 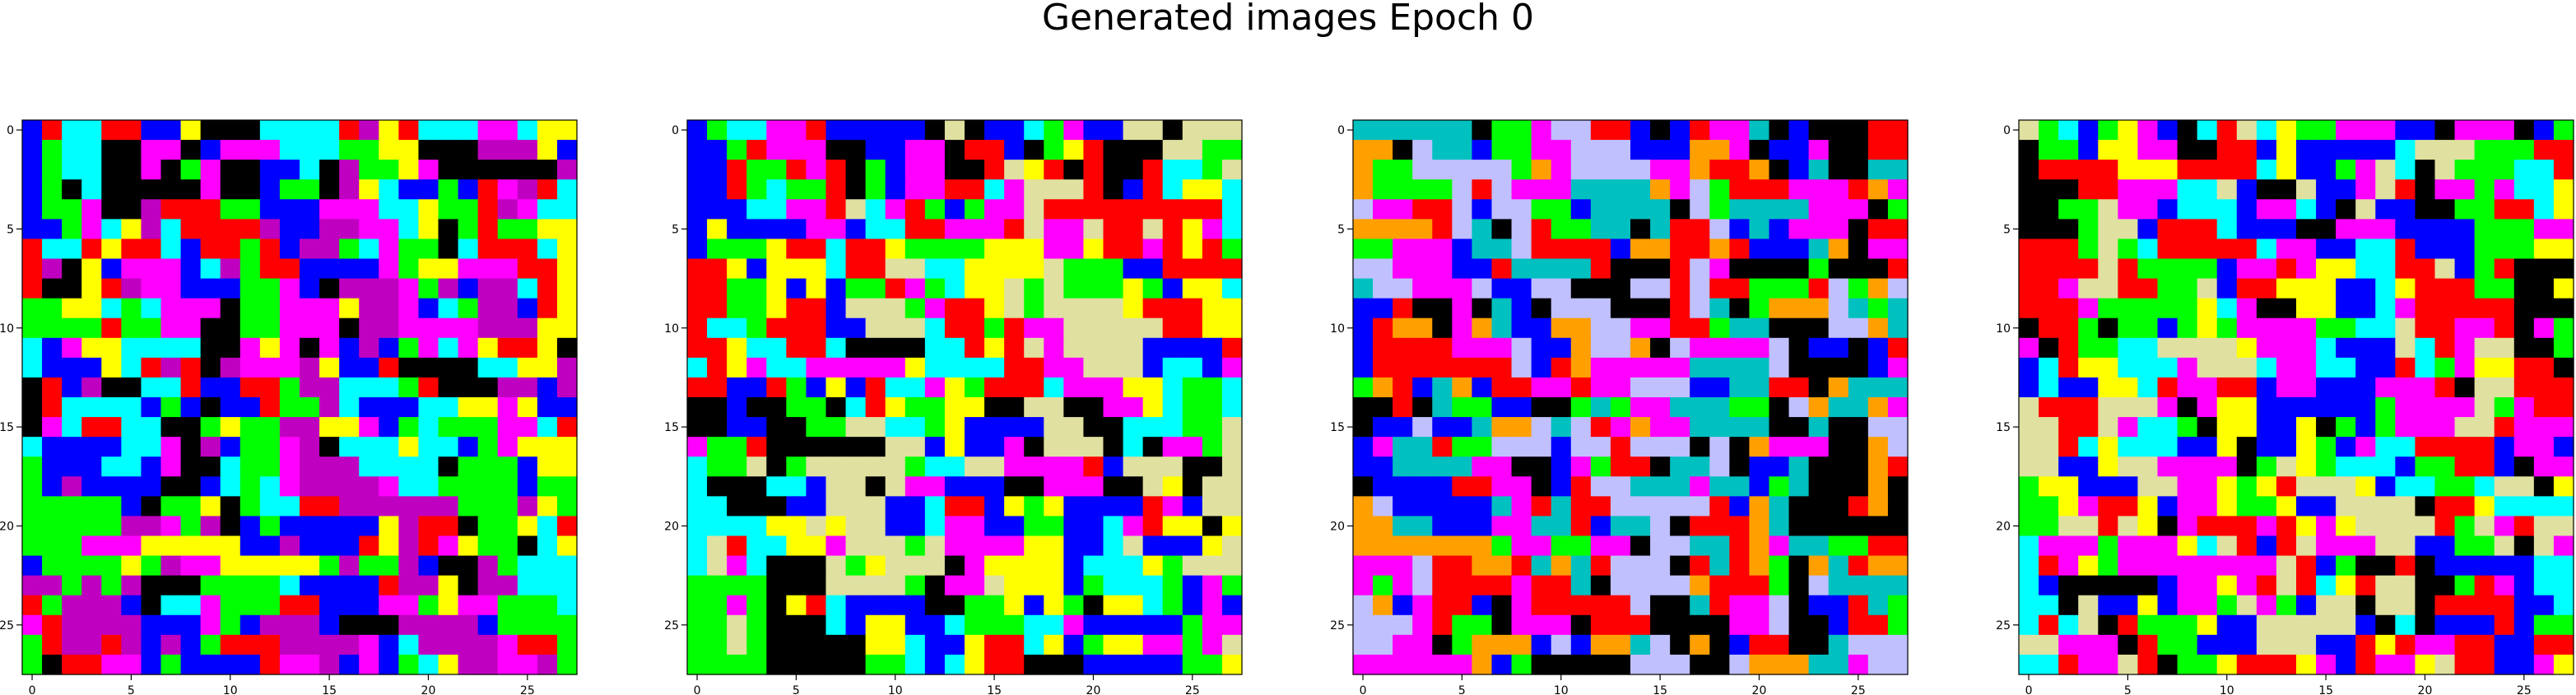 What do you see at coordinates (994, 689) in the screenshot?
I see `x-tick-label: 15` at bounding box center [994, 689].